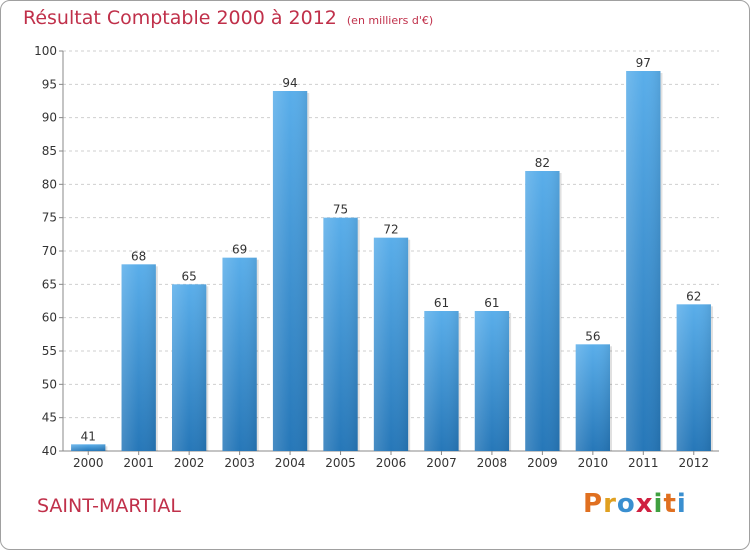 This screenshot has width=750, height=550. I want to click on commune-name: SAINT-MARTIAL, so click(109, 506).